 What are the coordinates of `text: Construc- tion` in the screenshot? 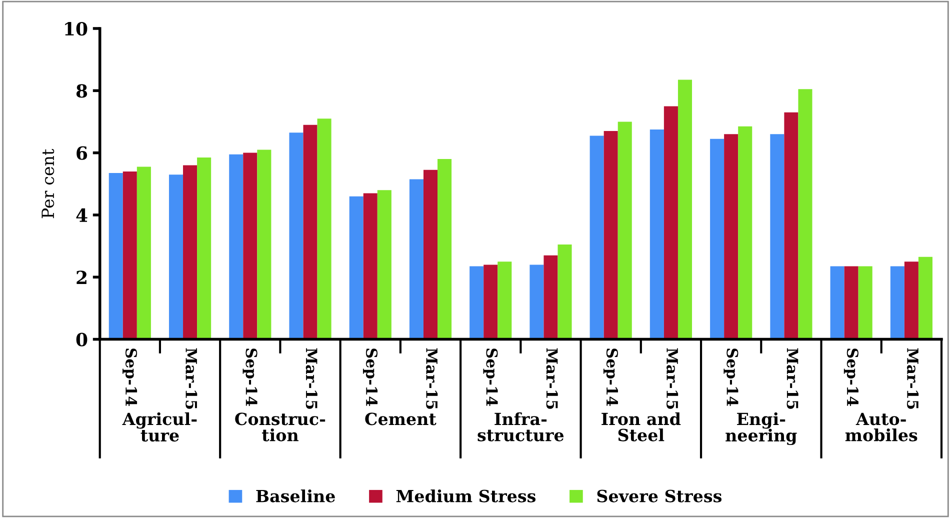 It's located at (280, 427).